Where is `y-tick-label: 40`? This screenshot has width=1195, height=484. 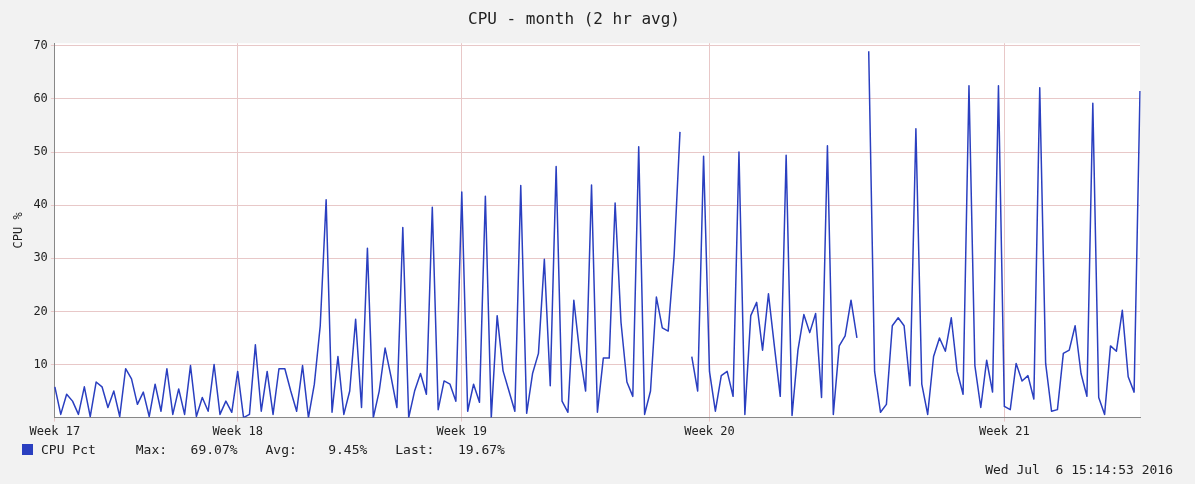
y-tick-label: 40 is located at coordinates (40, 204).